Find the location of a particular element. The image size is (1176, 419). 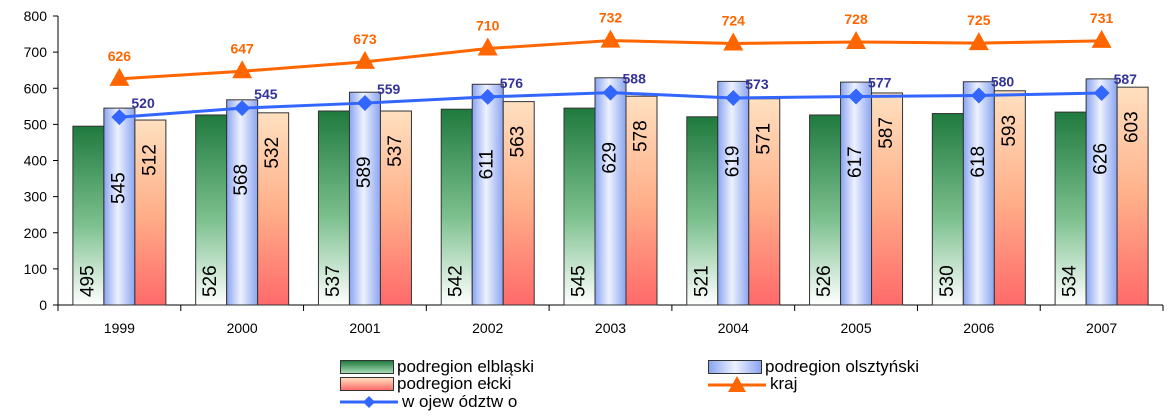

label-wojewodztwo: 520 is located at coordinates (143, 103).